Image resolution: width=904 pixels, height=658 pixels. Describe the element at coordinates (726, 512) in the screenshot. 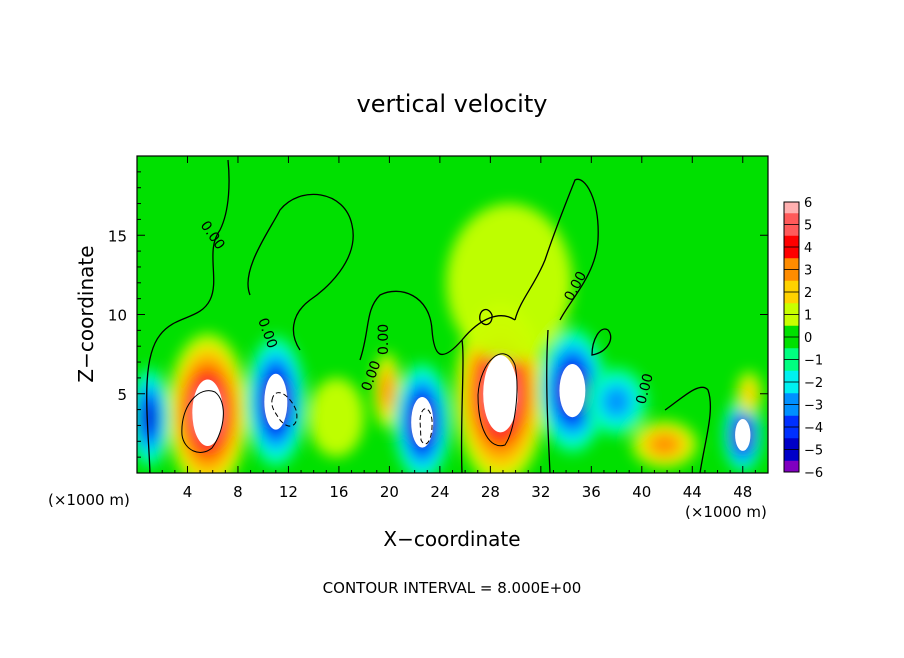

I see `x-axis-unit-right: (×1000 m)` at that location.